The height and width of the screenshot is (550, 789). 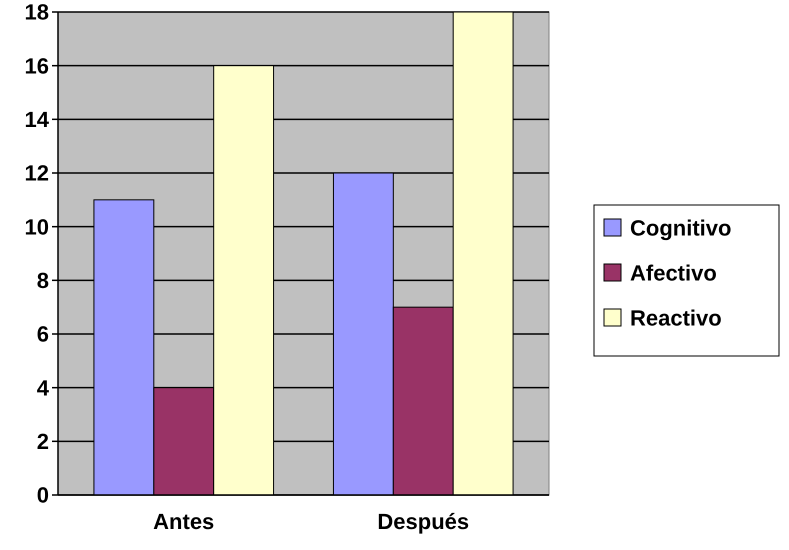 I want to click on y-tick-label: 6, so click(x=42, y=334).